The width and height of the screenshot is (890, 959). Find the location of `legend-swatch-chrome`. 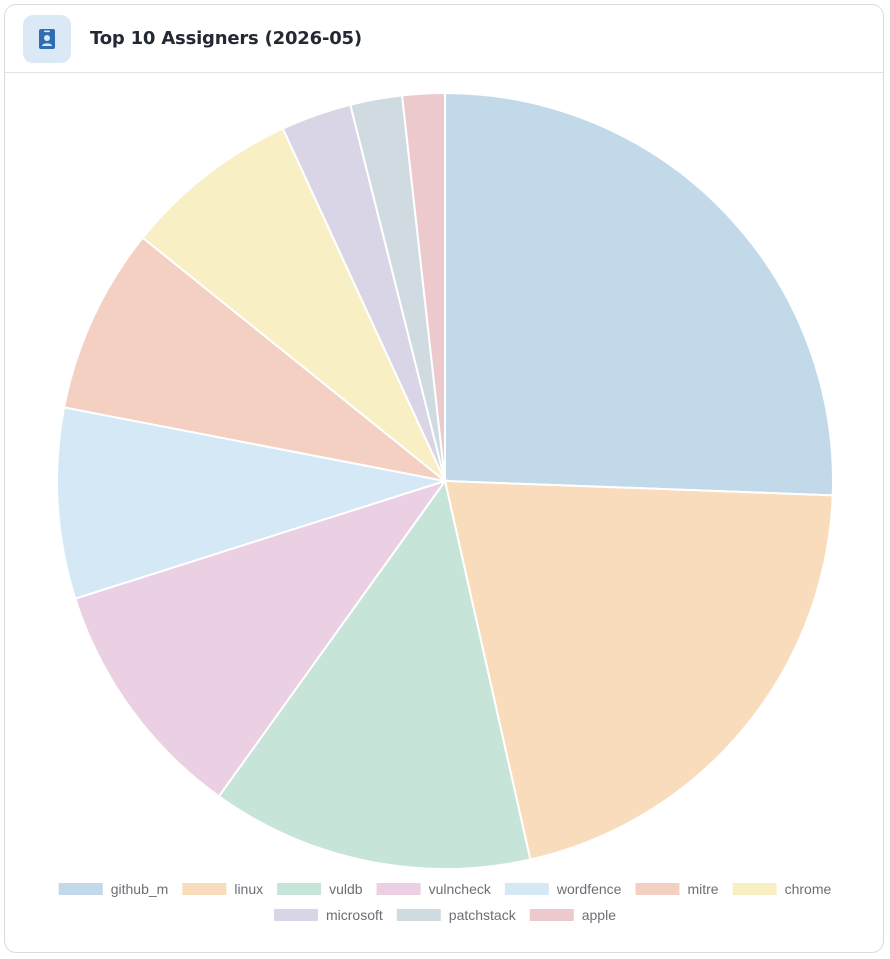

legend-swatch-chrome is located at coordinates (754, 889).